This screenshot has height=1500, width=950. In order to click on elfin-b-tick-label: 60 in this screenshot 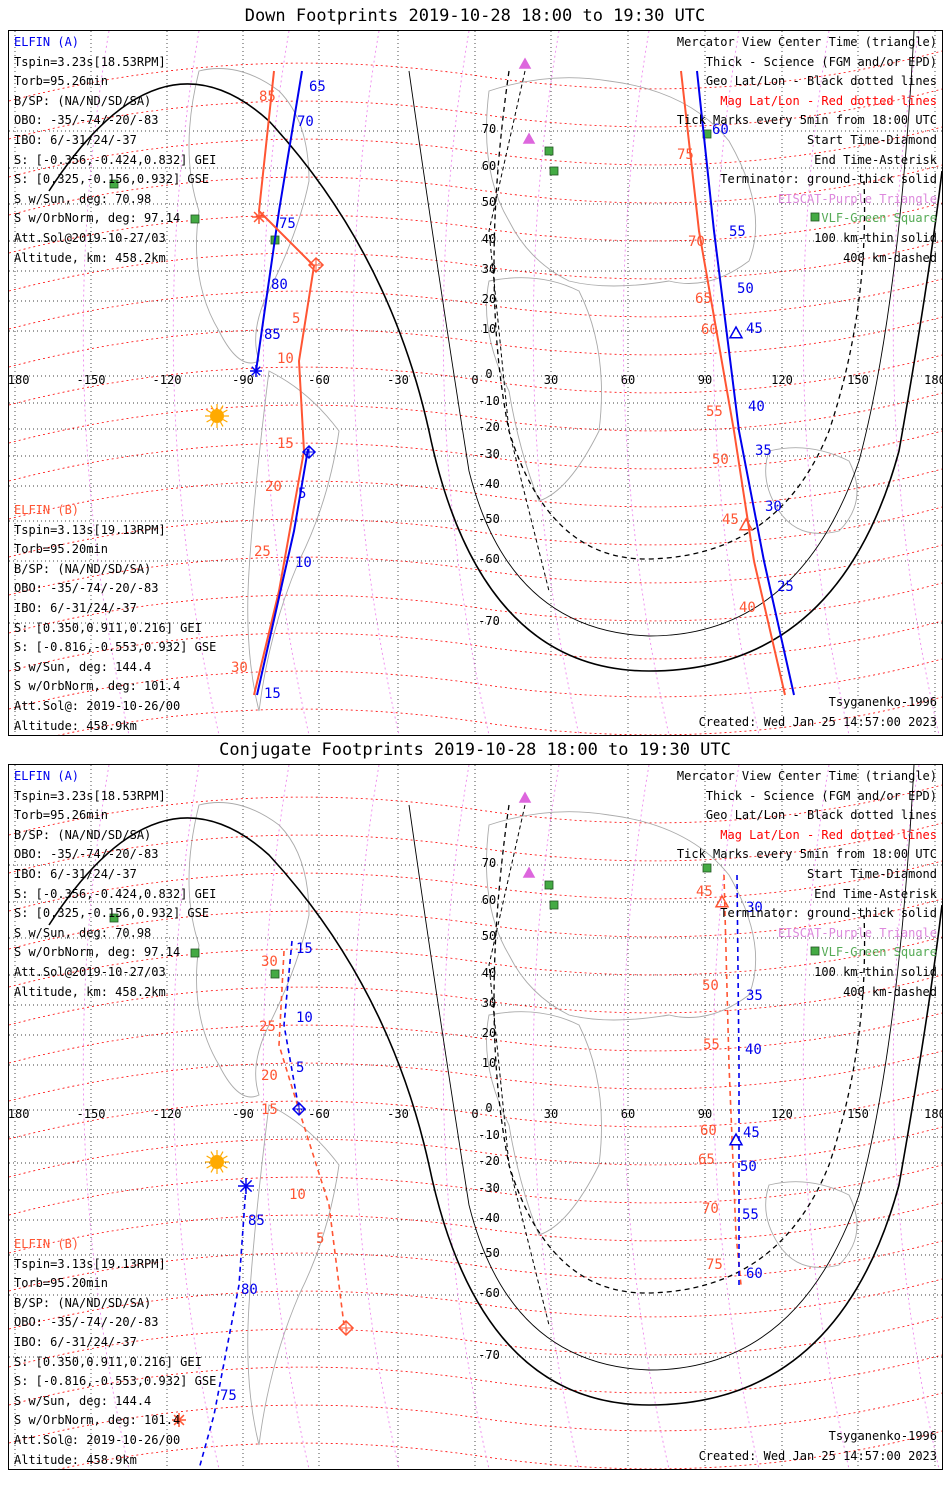, I will do `click(708, 1131)`.